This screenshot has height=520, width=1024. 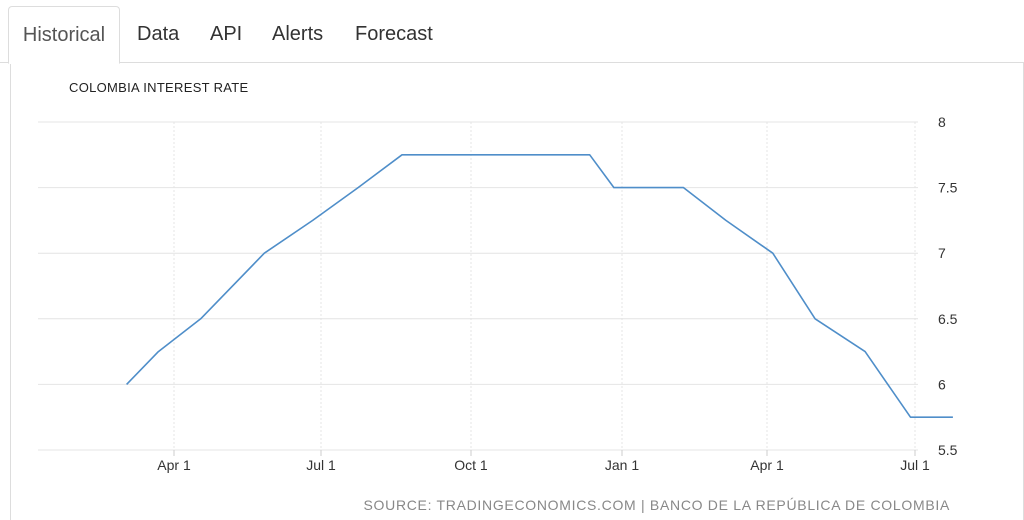 I want to click on tab-historical: Historical, so click(x=64, y=35).